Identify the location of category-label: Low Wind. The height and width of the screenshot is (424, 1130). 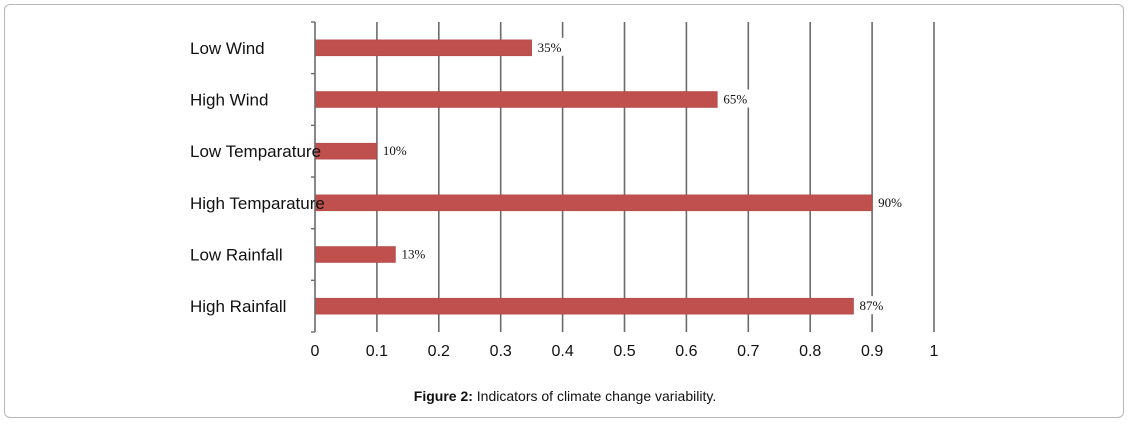
(227, 48).